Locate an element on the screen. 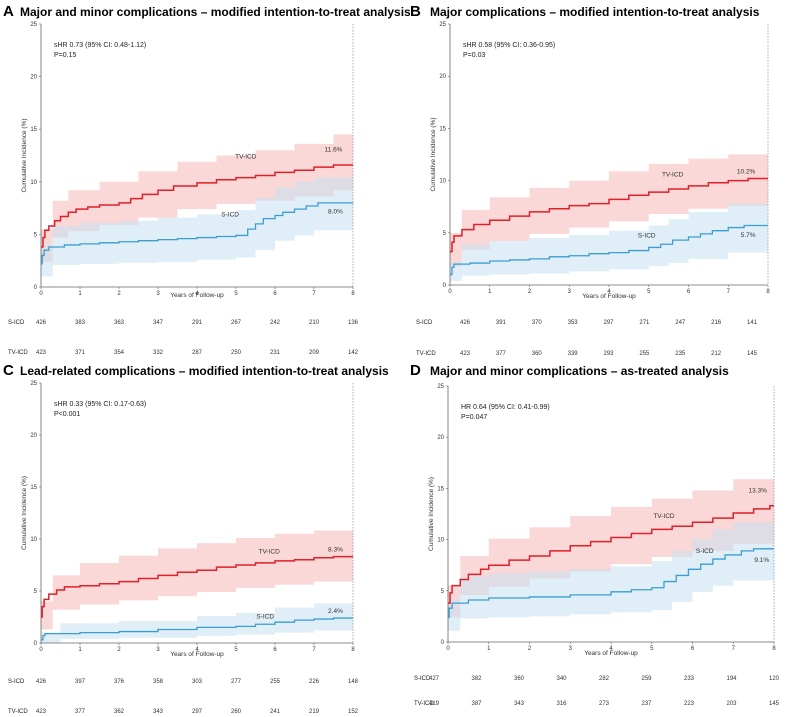 This screenshot has height=717, width=789. risk-count: 142 is located at coordinates (353, 353).